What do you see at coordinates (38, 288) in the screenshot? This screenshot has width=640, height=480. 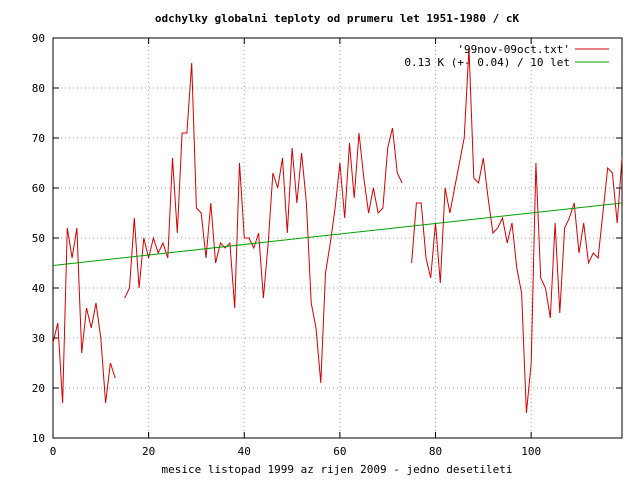 I see `y-tick-label: 40` at bounding box center [38, 288].